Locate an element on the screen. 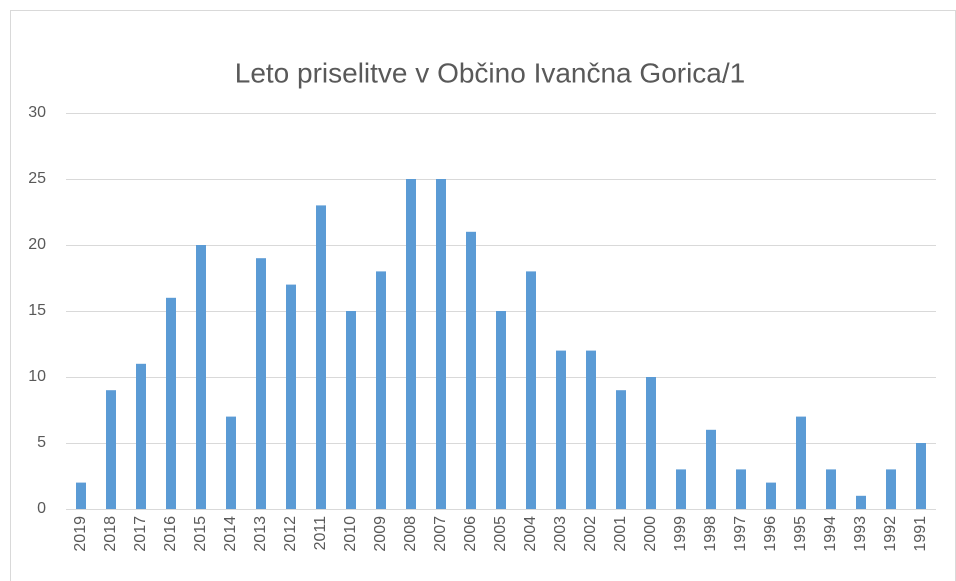 The image size is (956, 581). x-tick-label: 2019 is located at coordinates (80, 534).